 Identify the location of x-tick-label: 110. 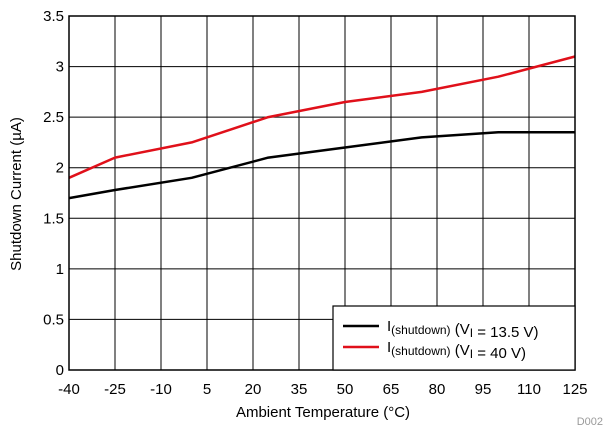
(529, 389).